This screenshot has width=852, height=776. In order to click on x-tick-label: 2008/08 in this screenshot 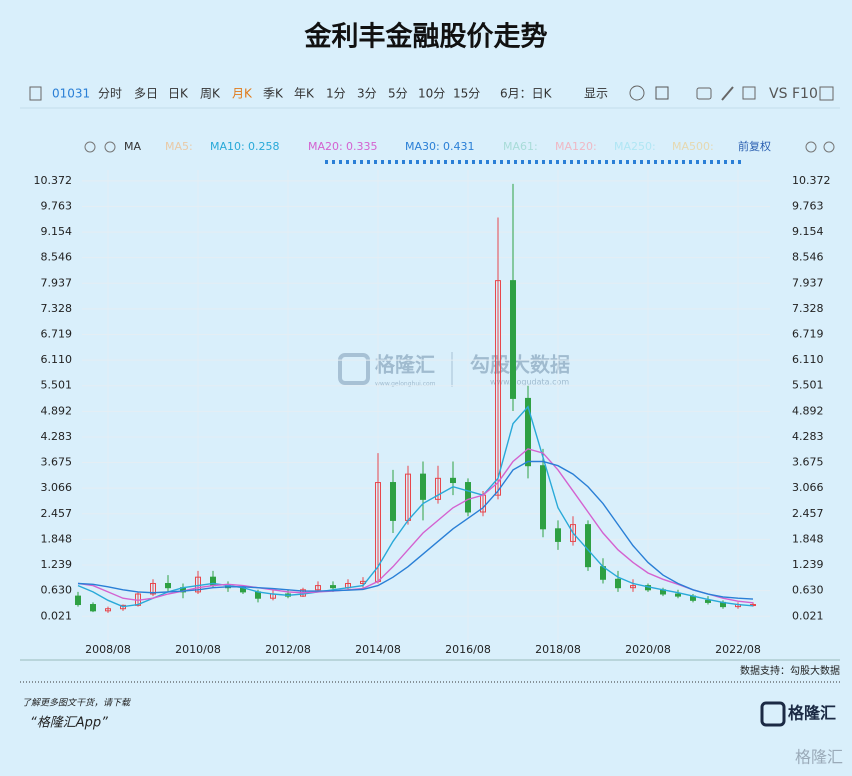, I will do `click(108, 649)`.